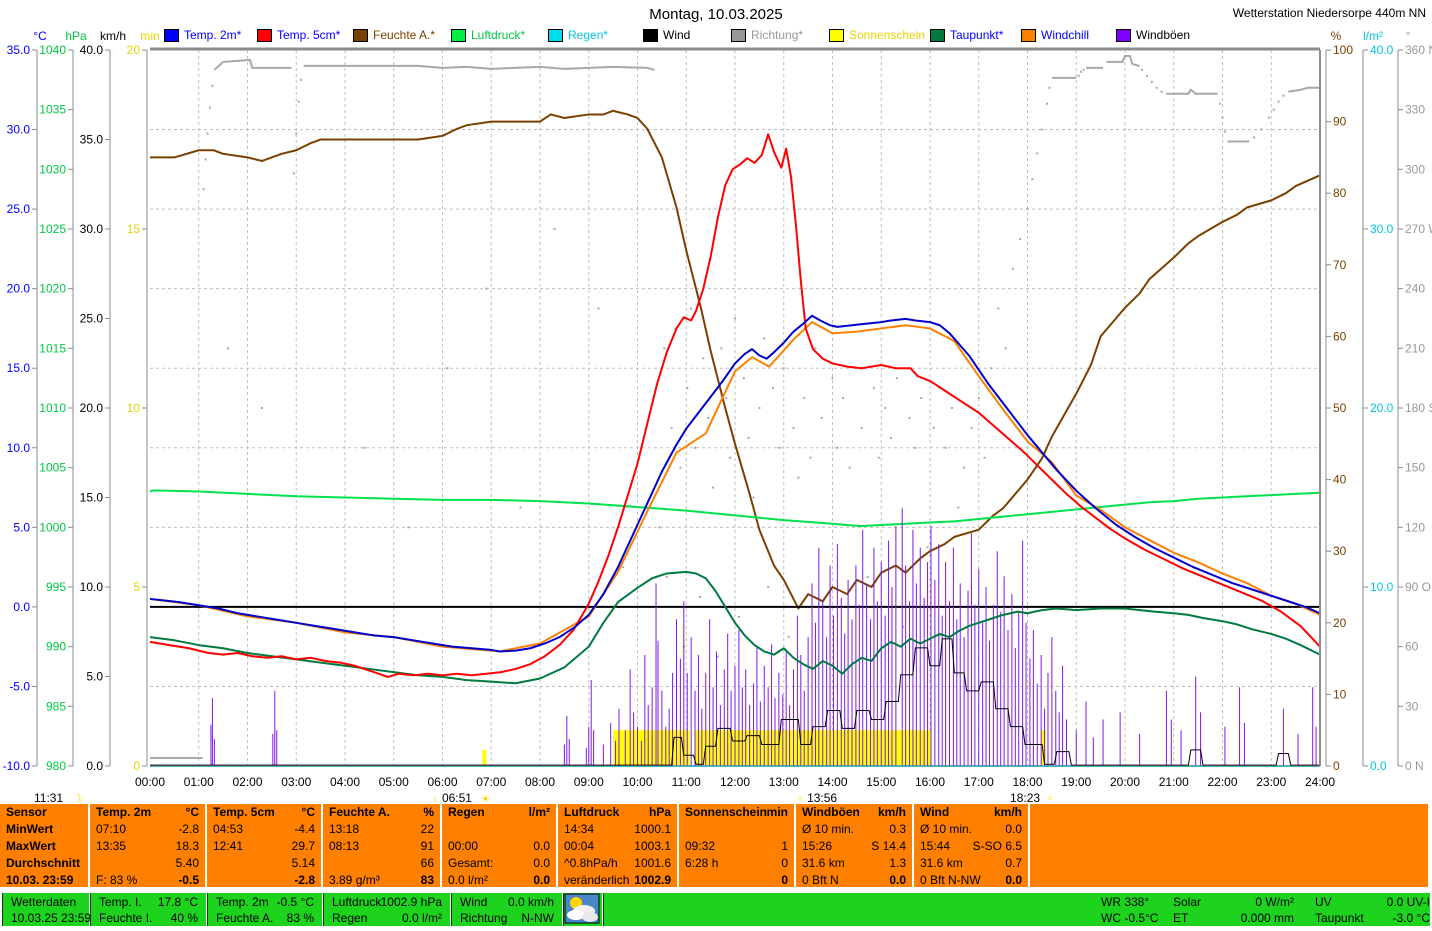  What do you see at coordinates (617, 880) in the screenshot?
I see `table-row: veränderlich 1002.9` at bounding box center [617, 880].